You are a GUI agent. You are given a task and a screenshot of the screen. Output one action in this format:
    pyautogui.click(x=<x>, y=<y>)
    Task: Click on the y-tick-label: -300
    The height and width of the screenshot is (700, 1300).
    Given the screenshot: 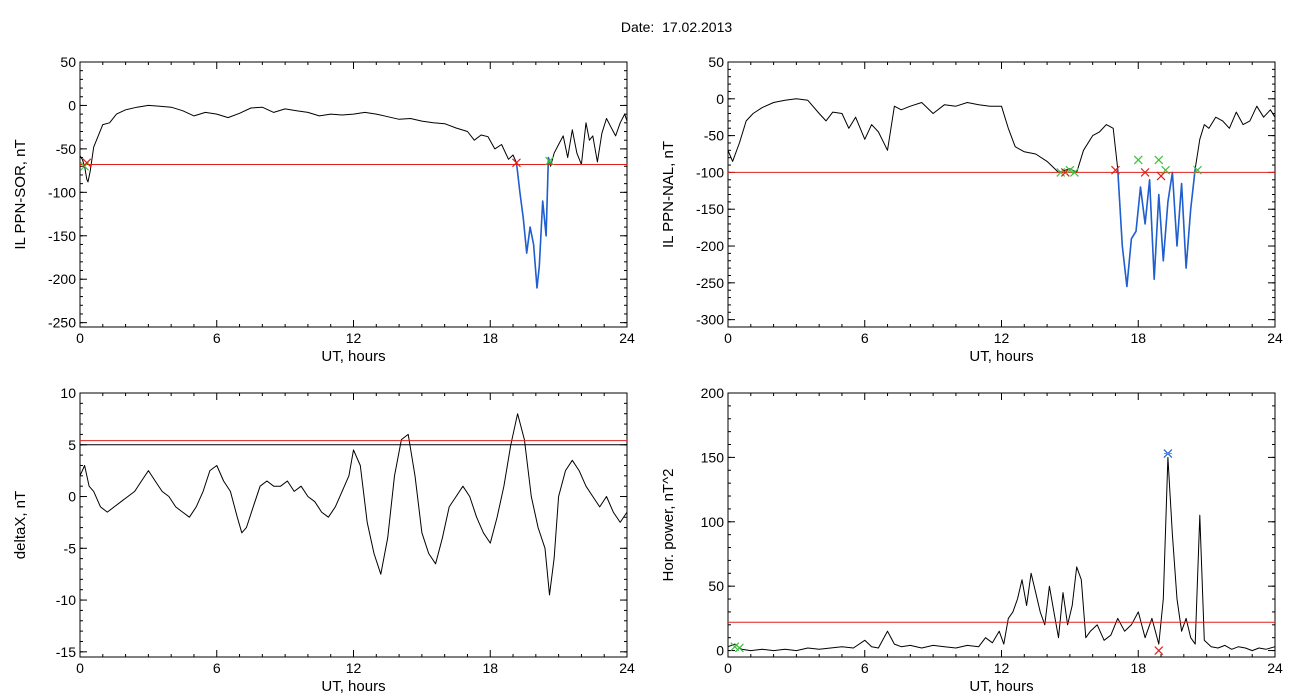 What is the action you would take?
    pyautogui.click(x=710, y=320)
    